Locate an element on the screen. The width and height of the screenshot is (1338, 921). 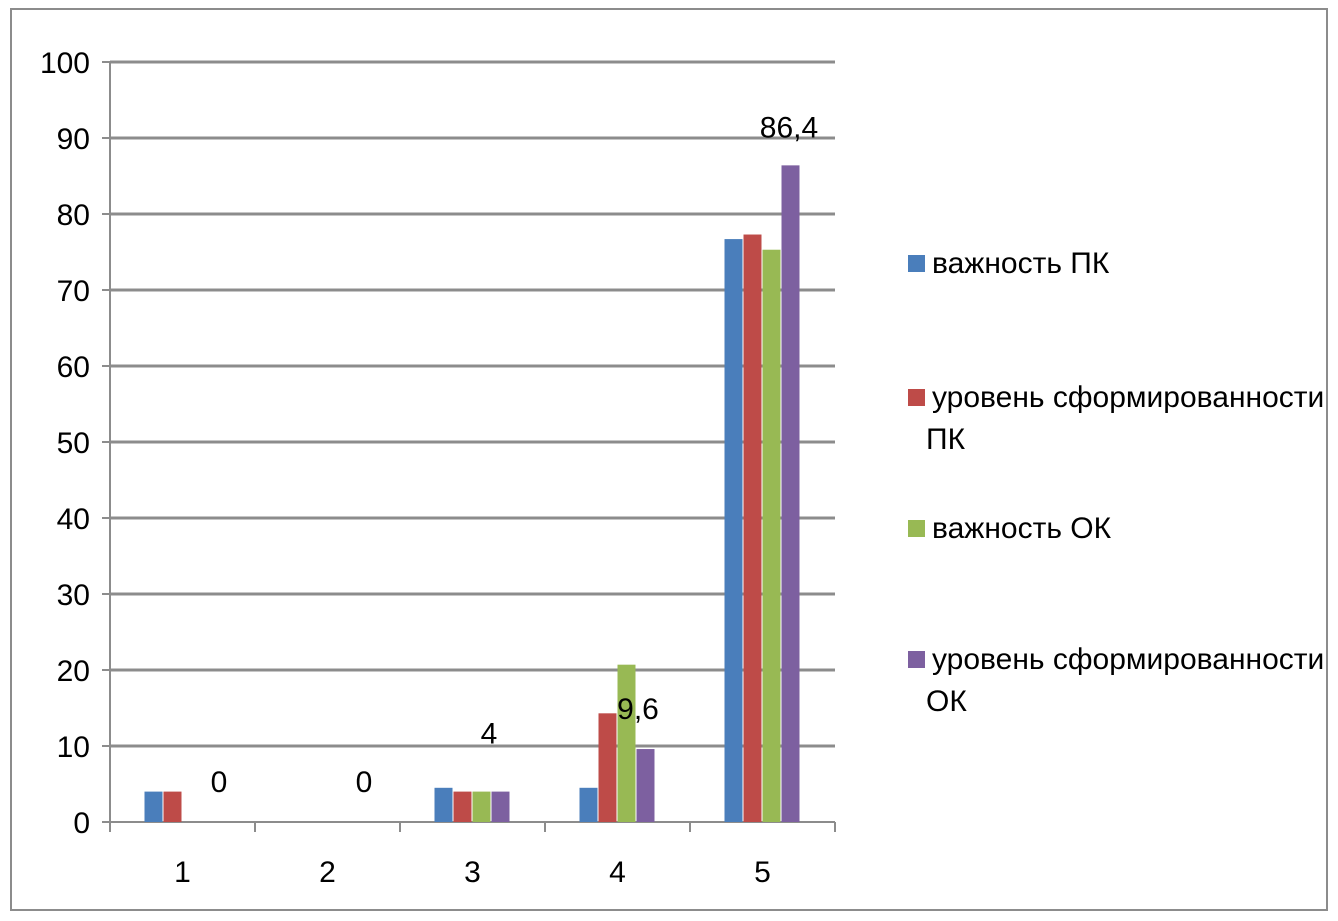
legend-label: важность ПК is located at coordinates (1021, 263).